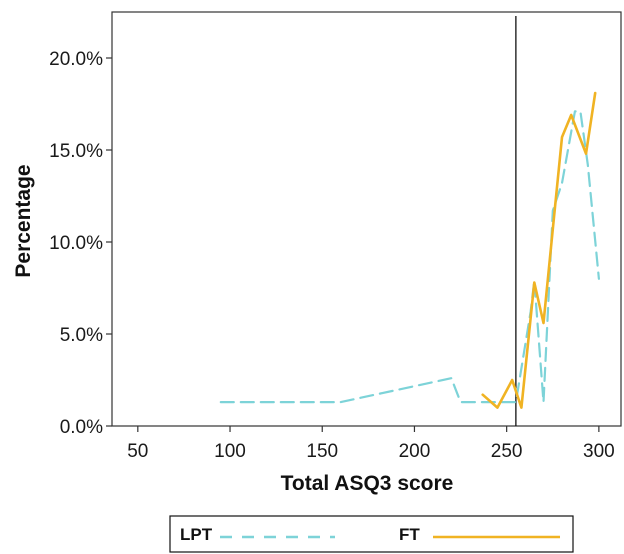 The height and width of the screenshot is (554, 624). I want to click on y-tick-label: 15.0%, so click(76, 151).